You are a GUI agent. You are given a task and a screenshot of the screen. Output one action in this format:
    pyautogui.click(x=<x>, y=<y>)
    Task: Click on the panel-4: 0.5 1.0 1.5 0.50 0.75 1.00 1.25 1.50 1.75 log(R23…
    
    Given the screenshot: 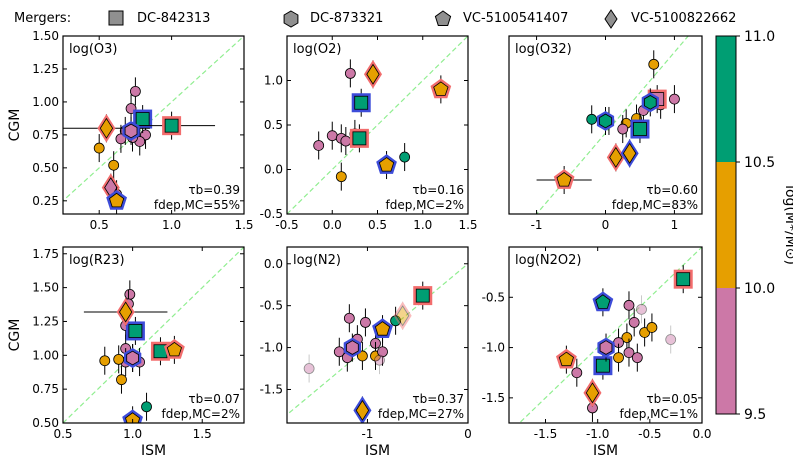 What is the action you would take?
    pyautogui.click(x=126, y=352)
    